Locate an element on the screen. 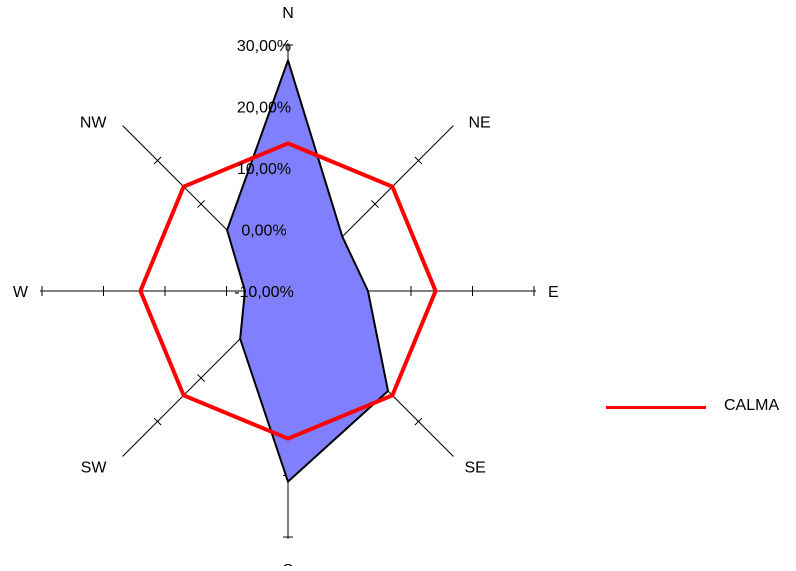 The image size is (796, 571). radial-tick-label-1: 0,00% is located at coordinates (263, 231).